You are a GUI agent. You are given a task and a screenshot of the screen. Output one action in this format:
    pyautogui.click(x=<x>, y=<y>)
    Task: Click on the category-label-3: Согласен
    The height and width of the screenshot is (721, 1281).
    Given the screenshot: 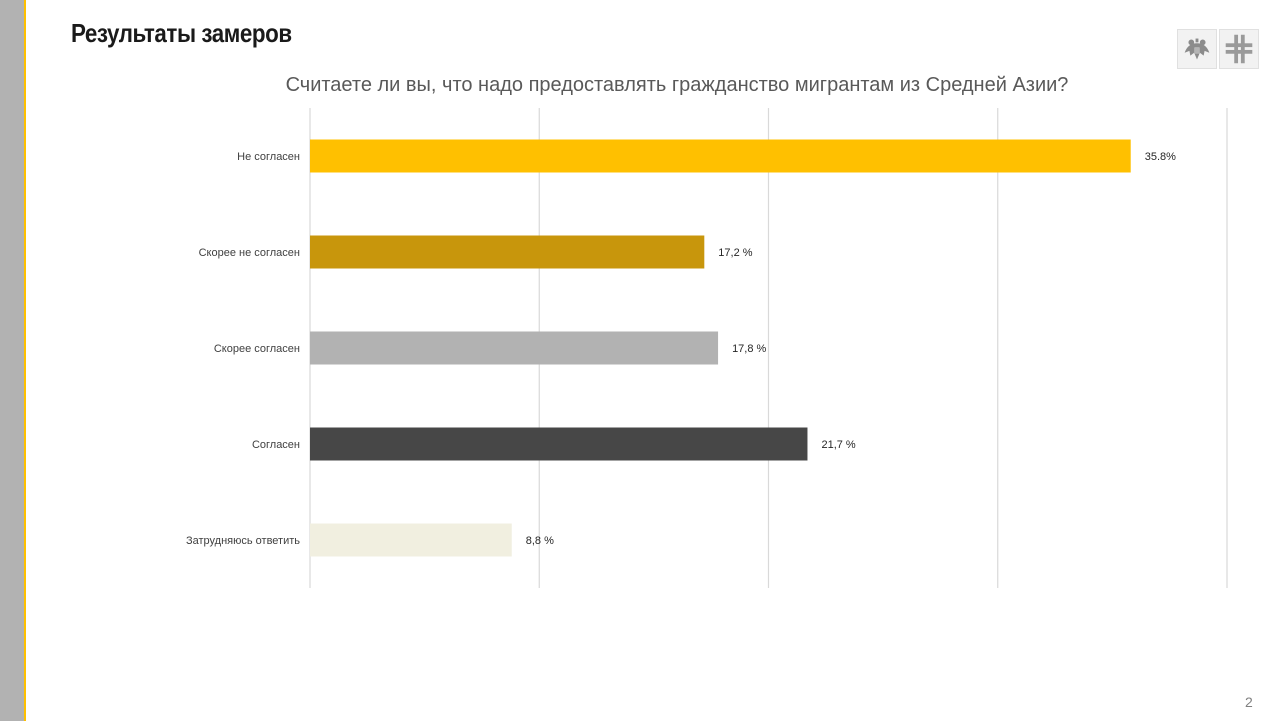 What is the action you would take?
    pyautogui.click(x=276, y=445)
    